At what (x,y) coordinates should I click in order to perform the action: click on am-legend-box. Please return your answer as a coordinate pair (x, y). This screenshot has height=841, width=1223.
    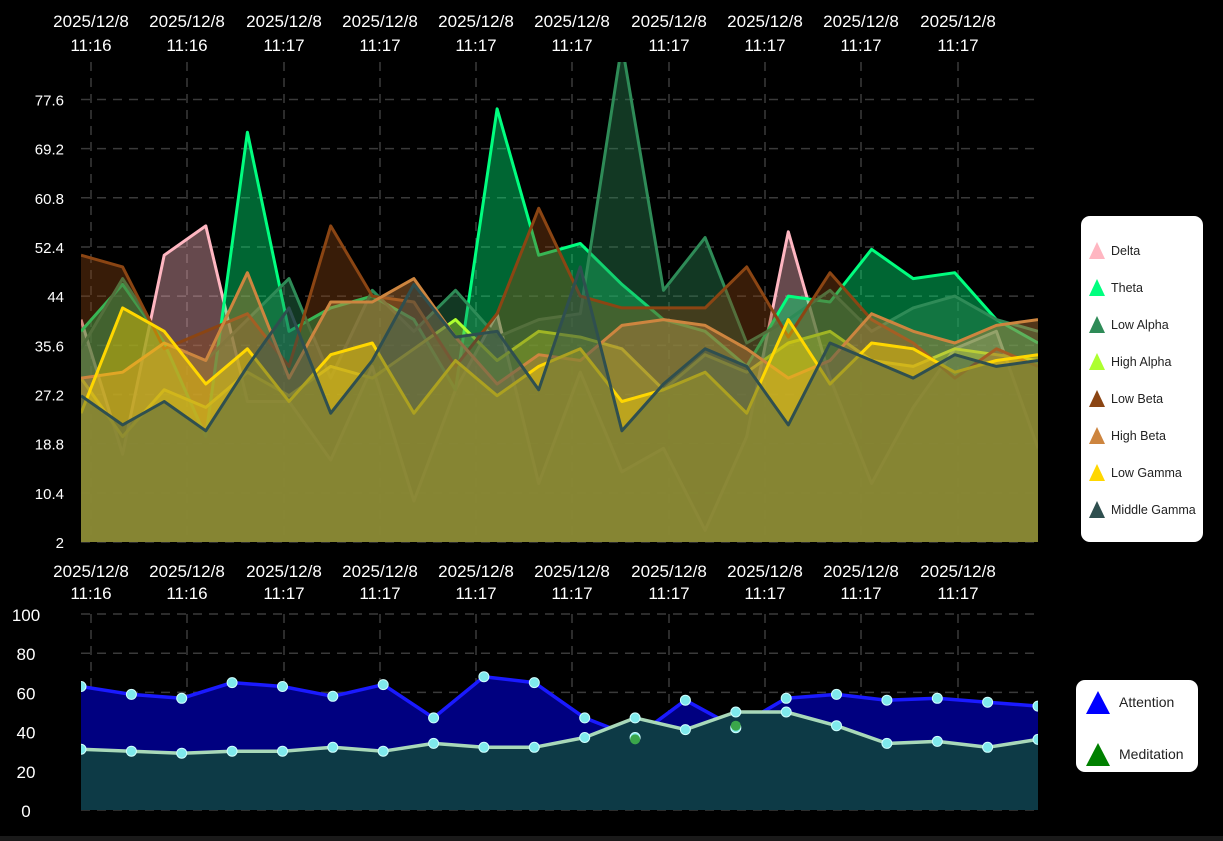
    Looking at the image, I should click on (1137, 726).